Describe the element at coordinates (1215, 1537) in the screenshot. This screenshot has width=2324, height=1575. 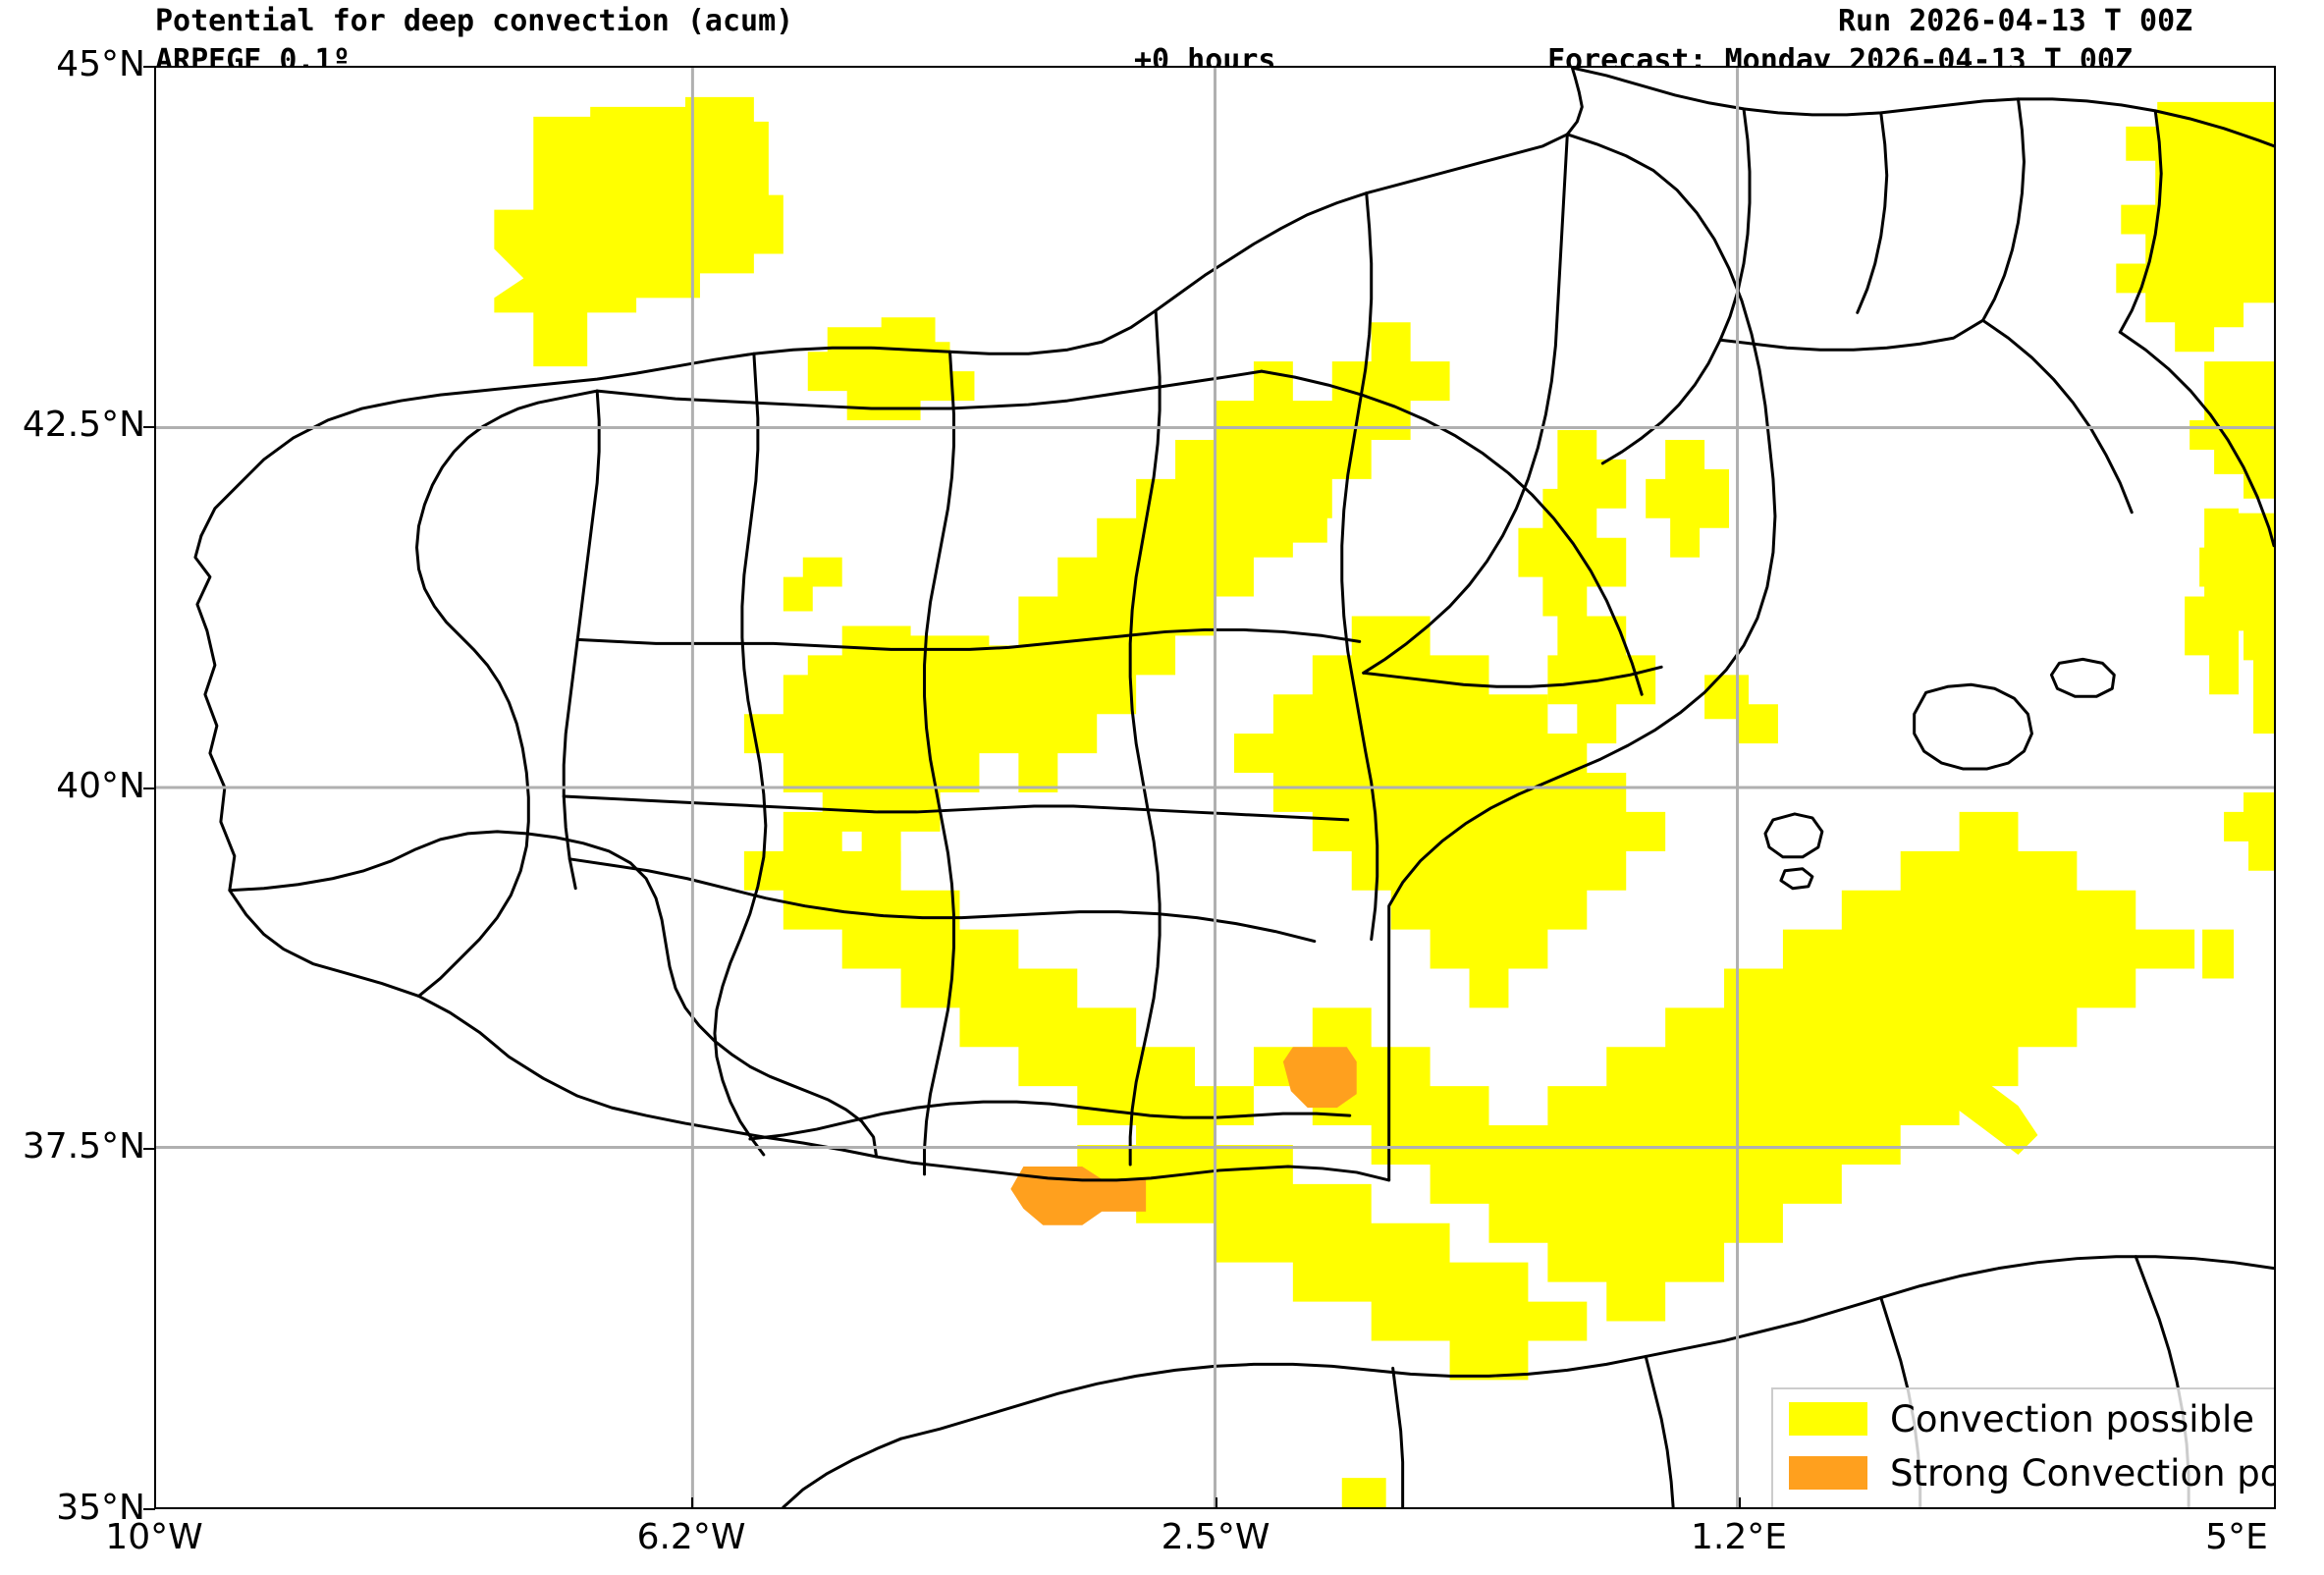
I see `x-tick-label-2_5W: 2.5°W` at that location.